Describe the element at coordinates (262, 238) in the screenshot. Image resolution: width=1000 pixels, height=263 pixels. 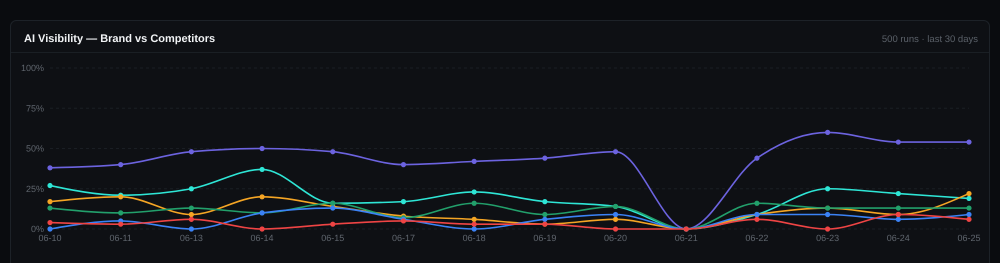
I see `x-tick-label: 06-14` at that location.